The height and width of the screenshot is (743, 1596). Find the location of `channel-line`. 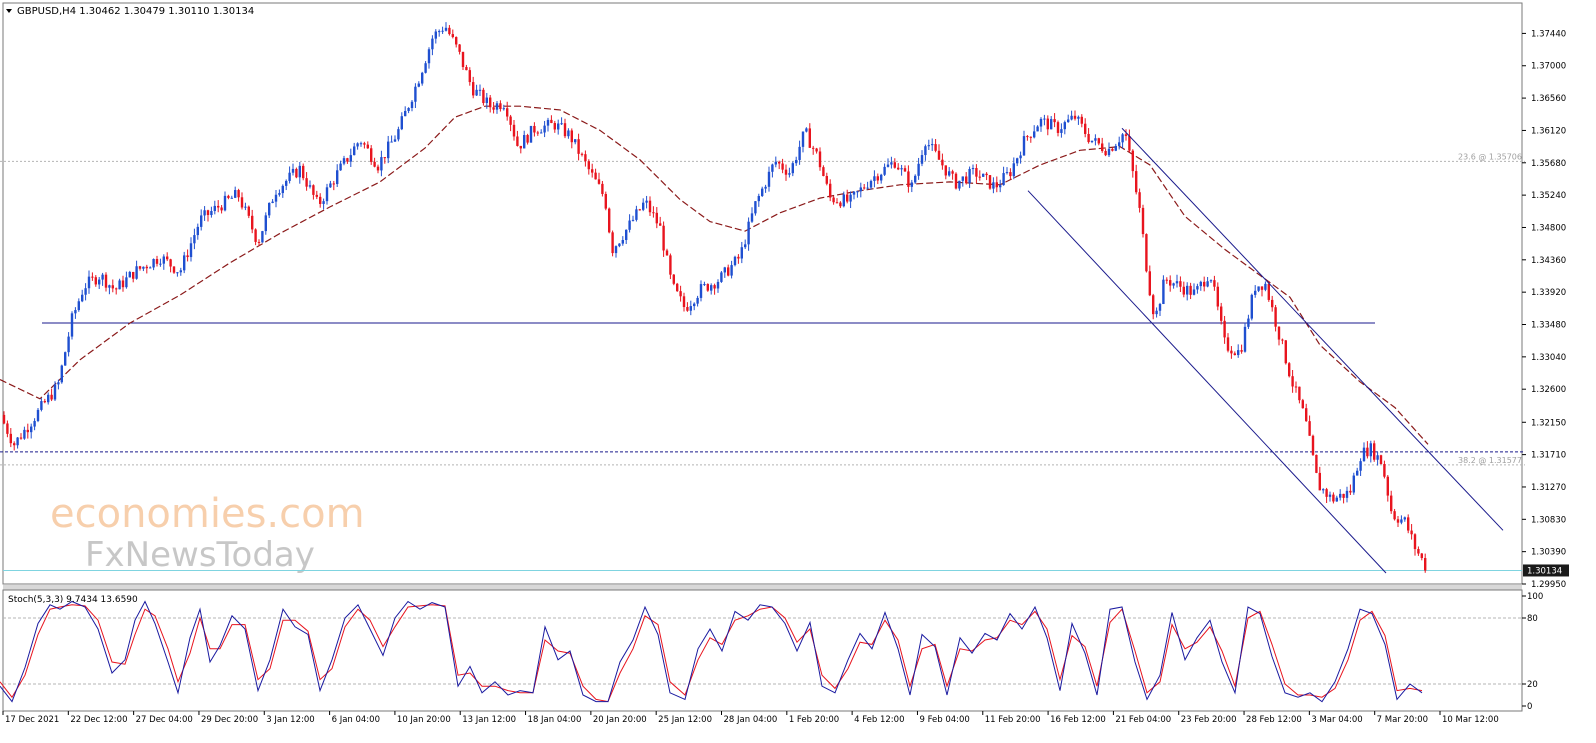

channel-line is located at coordinates (1312, 329).